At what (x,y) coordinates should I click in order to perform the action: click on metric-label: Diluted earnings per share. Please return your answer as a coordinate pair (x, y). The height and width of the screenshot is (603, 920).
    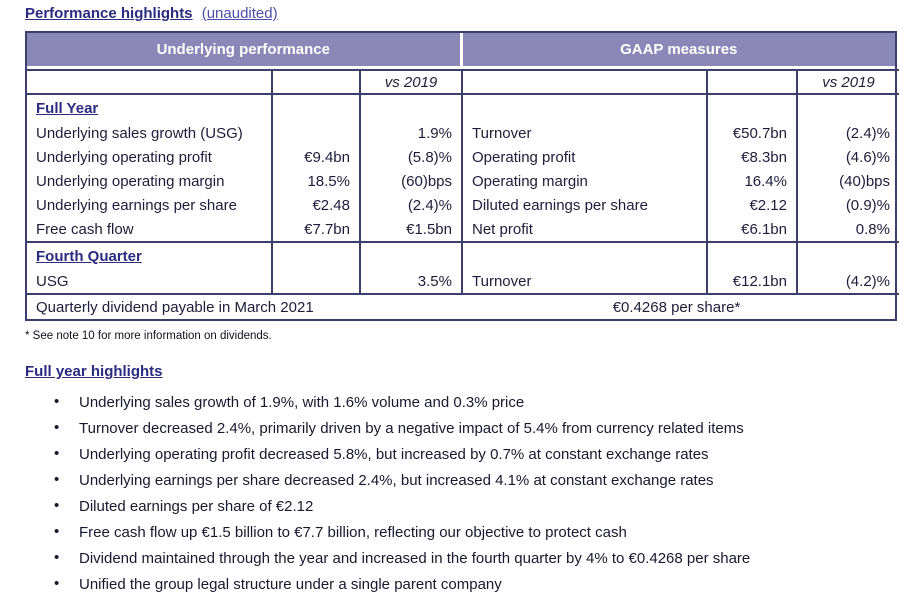
    Looking at the image, I should click on (585, 205).